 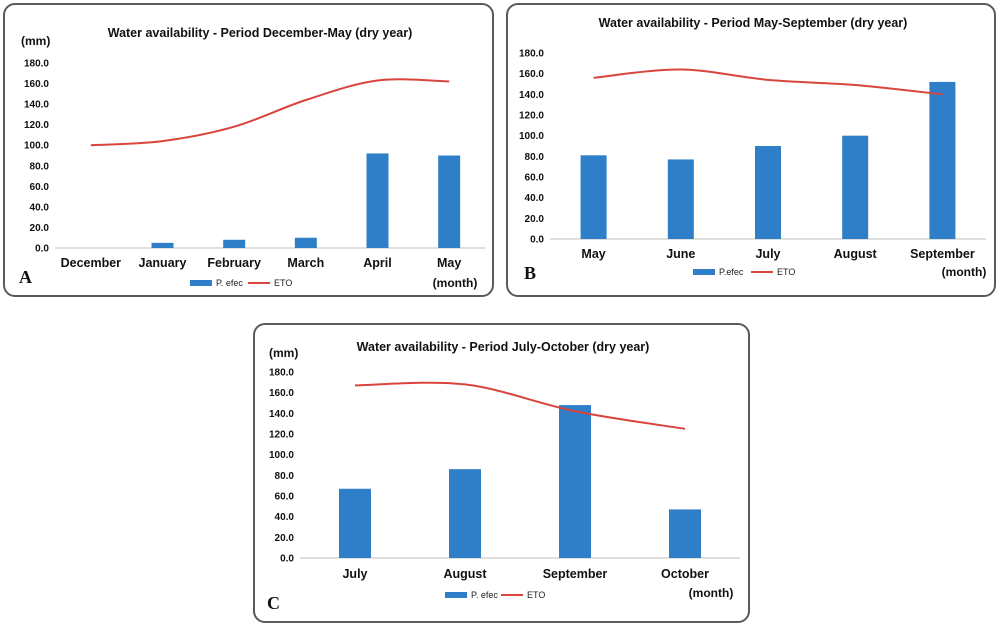 I want to click on legend-label-p-efec: P.efec, so click(x=731, y=272).